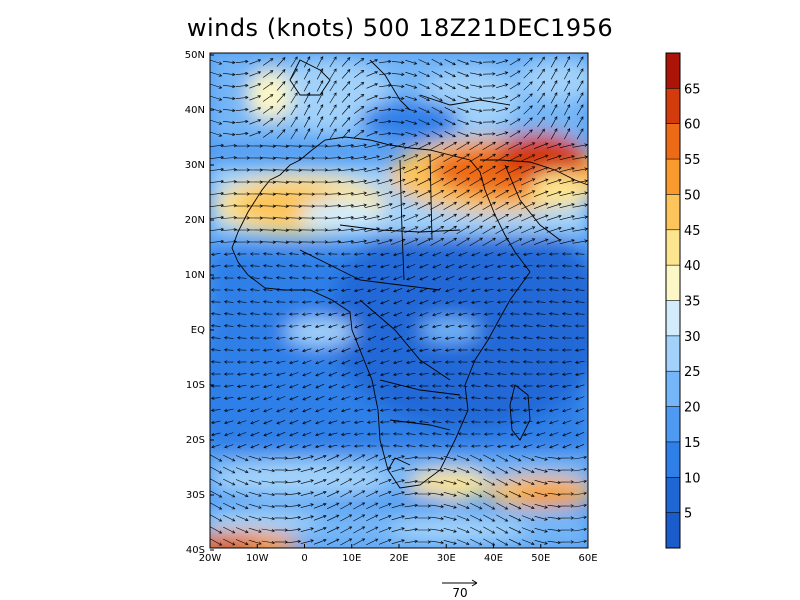 The image size is (800, 600). Describe the element at coordinates (673, 389) in the screenshot. I see `colorbar-swatch` at that location.